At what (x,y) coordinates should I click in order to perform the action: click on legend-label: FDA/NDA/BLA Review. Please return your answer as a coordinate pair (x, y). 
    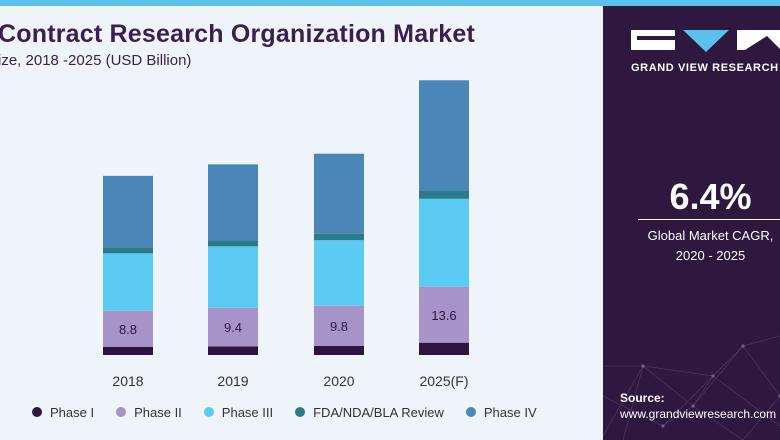
    Looking at the image, I should click on (378, 412).